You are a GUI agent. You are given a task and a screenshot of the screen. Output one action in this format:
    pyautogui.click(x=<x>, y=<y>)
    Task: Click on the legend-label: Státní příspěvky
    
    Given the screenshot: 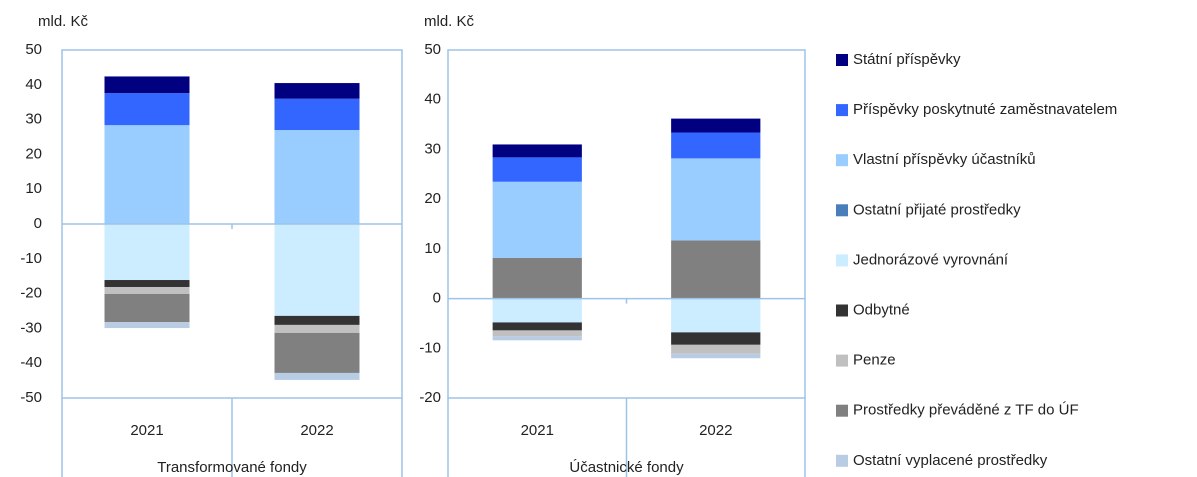 What is the action you would take?
    pyautogui.click(x=907, y=59)
    